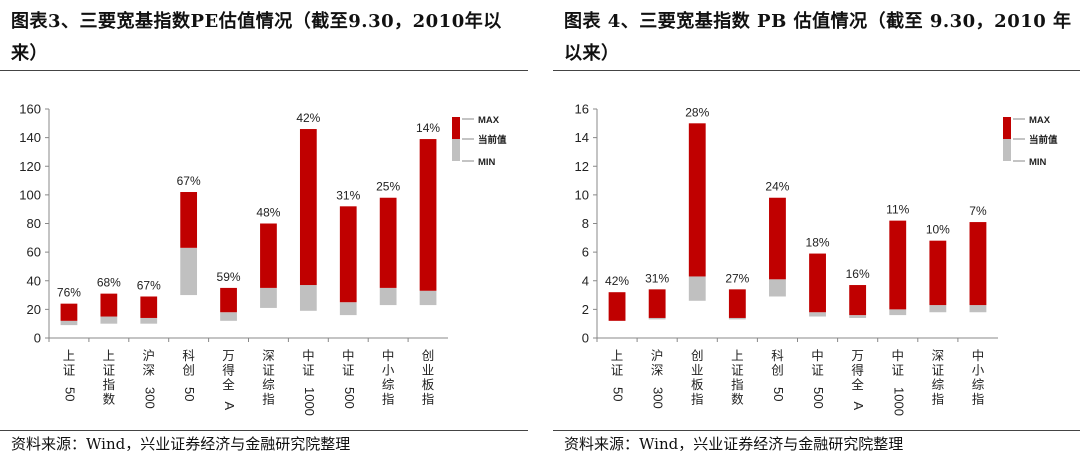  What do you see at coordinates (308, 118) in the screenshot?
I see `data-label: 42%` at bounding box center [308, 118].